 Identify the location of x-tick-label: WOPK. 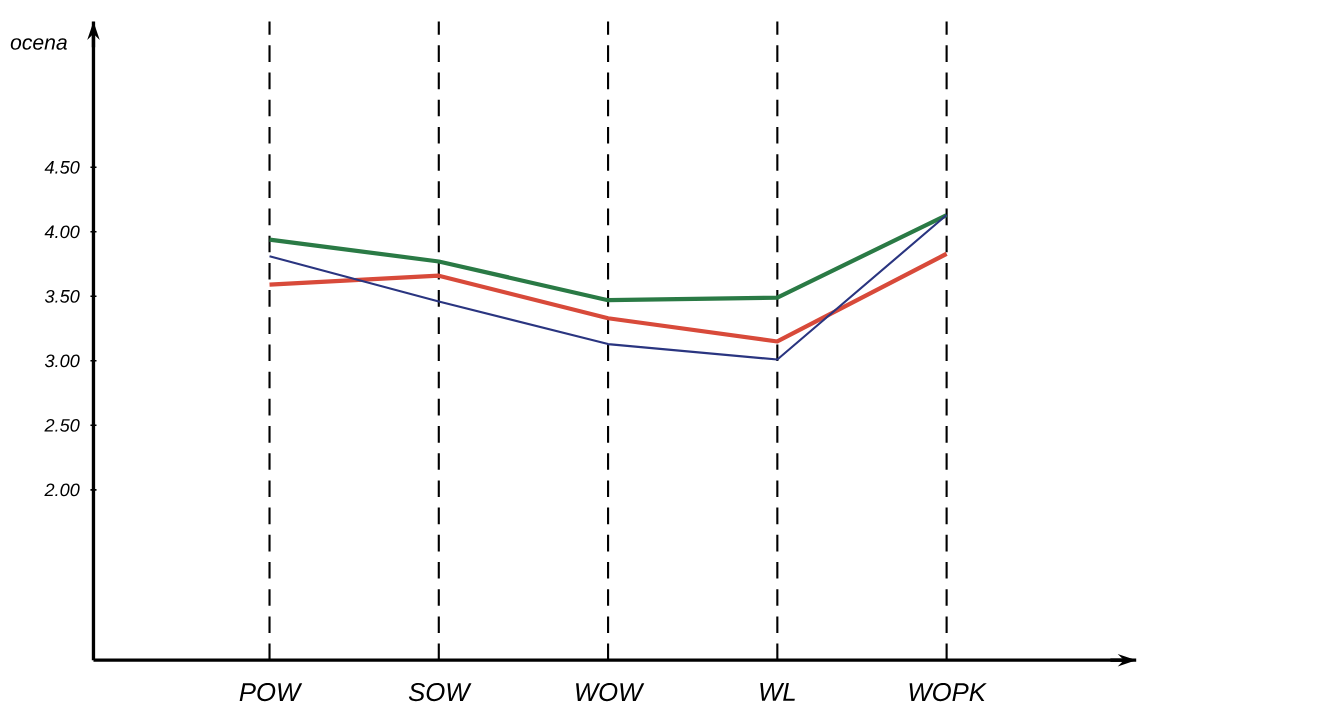
(948, 692).